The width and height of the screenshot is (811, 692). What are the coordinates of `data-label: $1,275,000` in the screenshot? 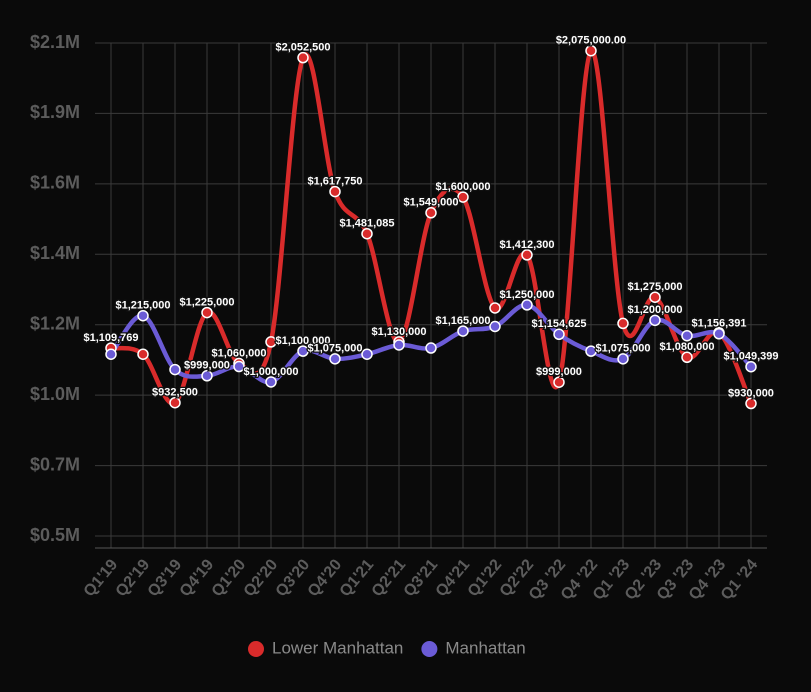 It's located at (654, 287).